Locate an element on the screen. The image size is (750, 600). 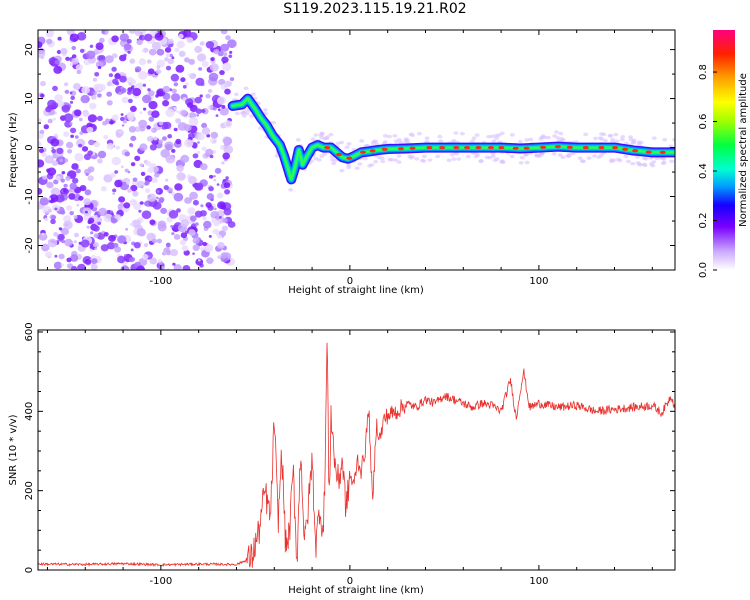
colorbar-tick-label: 0.6 is located at coordinates (703, 122).